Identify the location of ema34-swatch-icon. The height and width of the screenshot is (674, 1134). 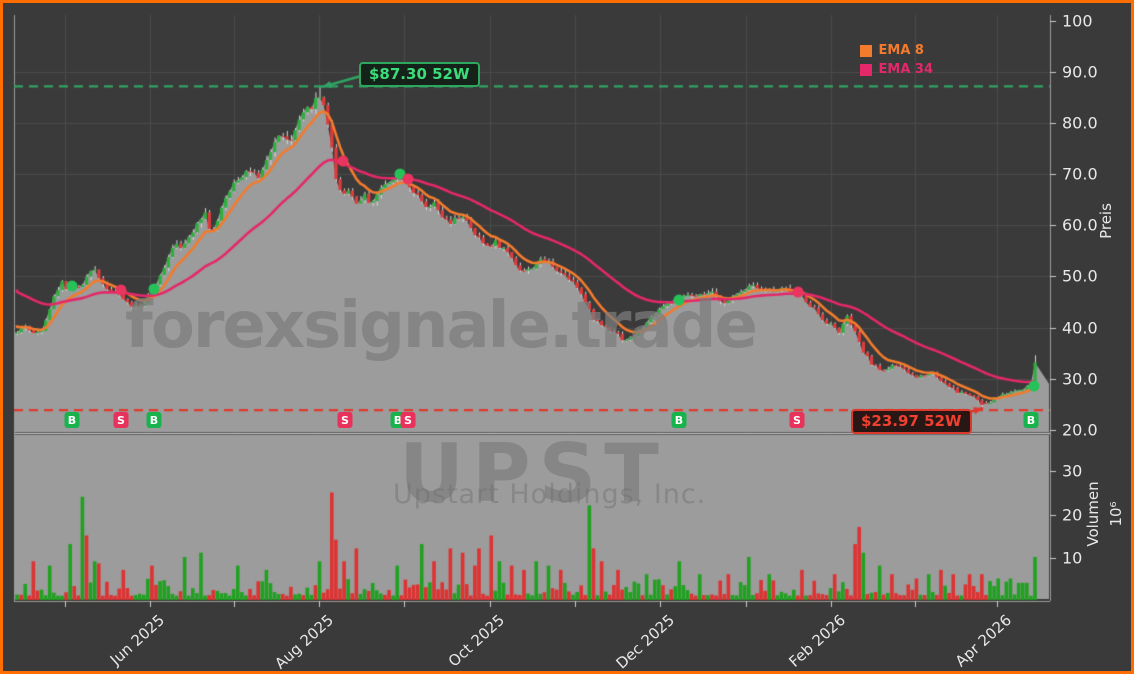
(865, 69).